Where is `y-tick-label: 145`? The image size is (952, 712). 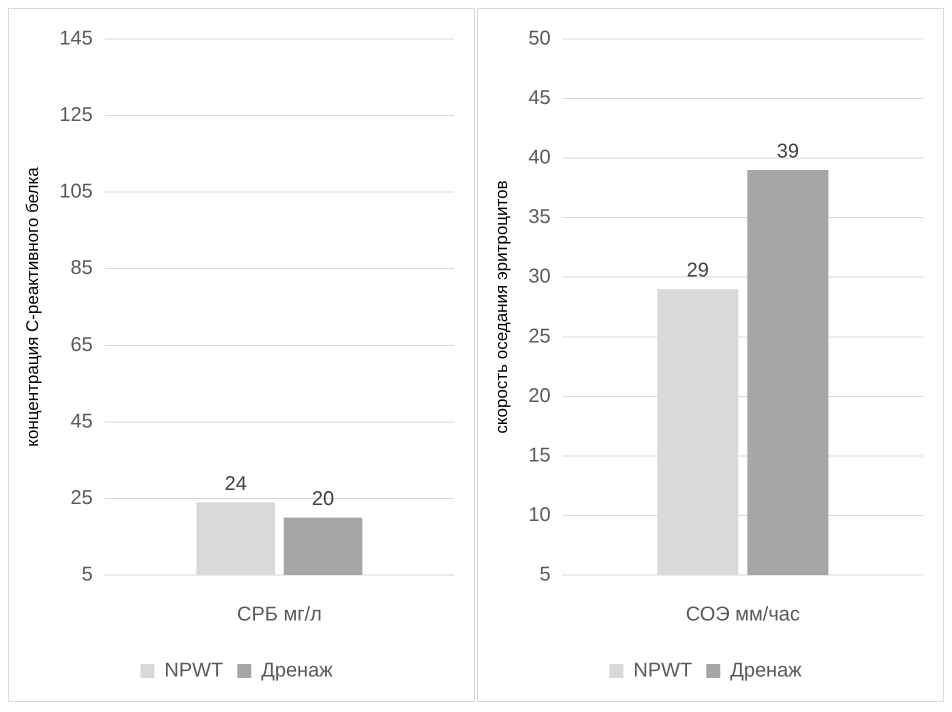 y-tick-label: 145 is located at coordinates (76, 39).